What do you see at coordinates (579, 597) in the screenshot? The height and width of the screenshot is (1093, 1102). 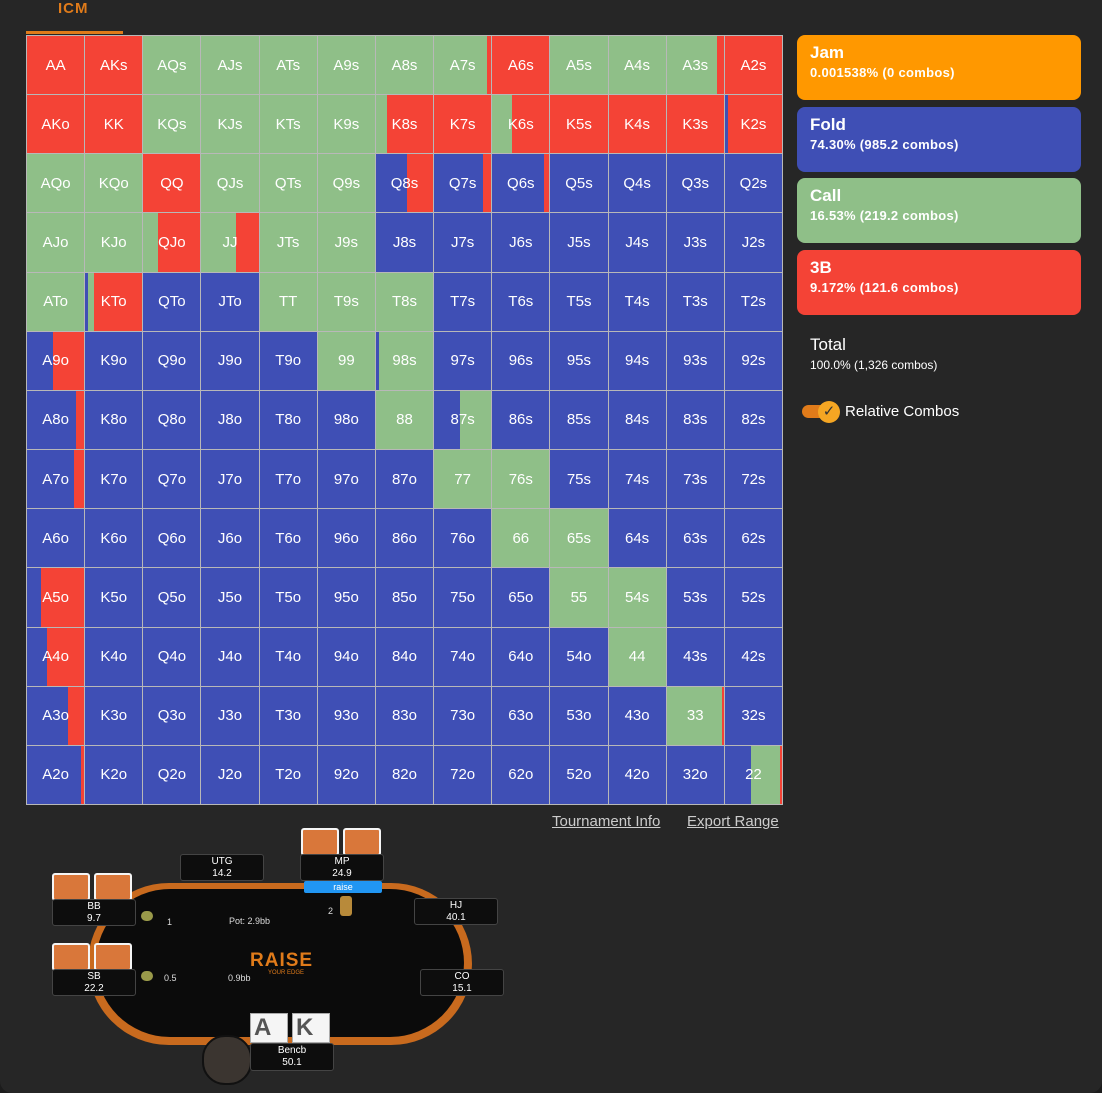 I see `hand-cell: 55` at bounding box center [579, 597].